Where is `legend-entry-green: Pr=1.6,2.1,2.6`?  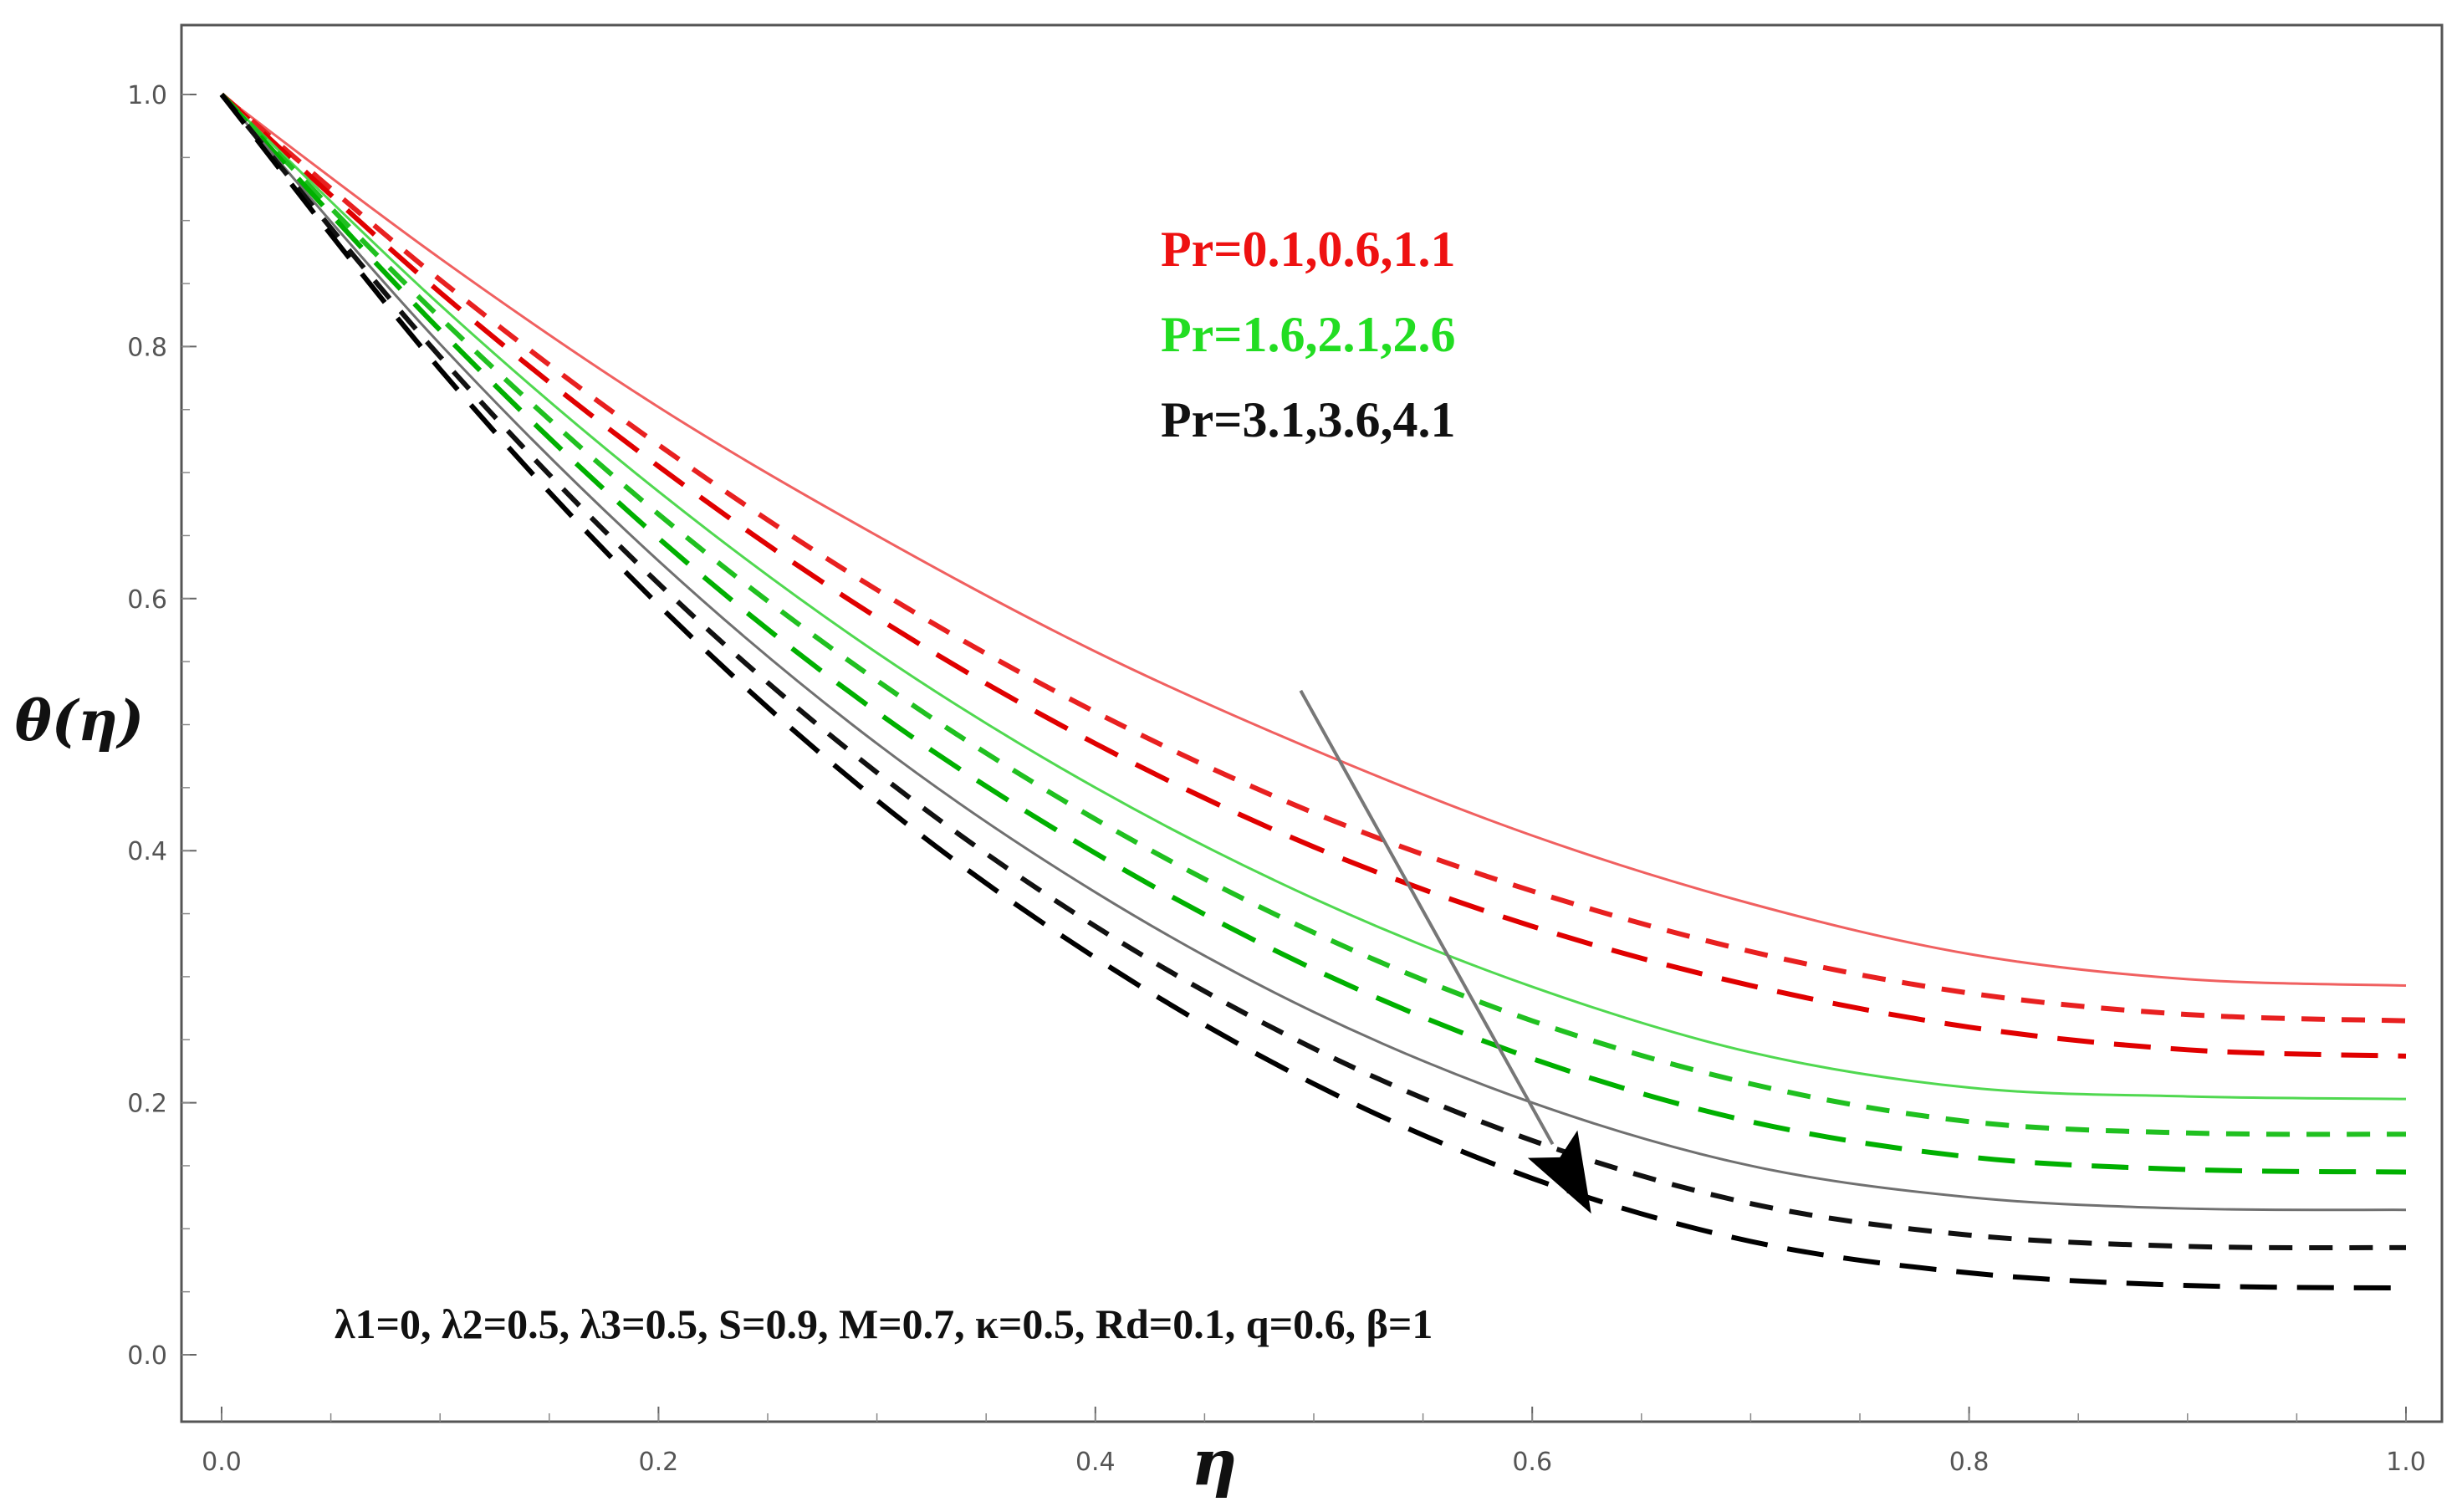
legend-entry-green: Pr=1.6,2.1,2.6 is located at coordinates (1308, 334).